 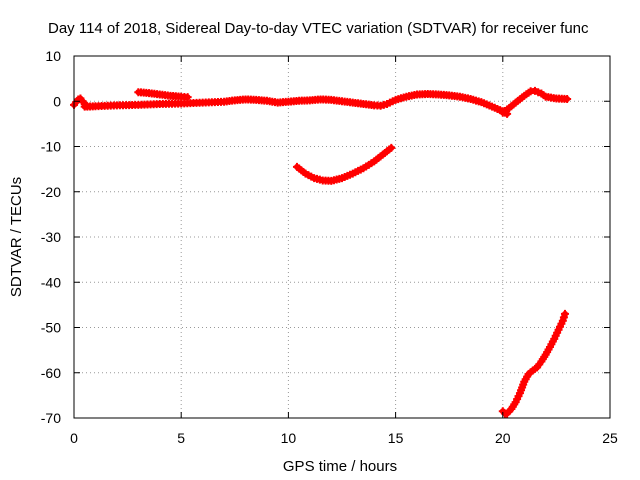 I want to click on series-track-e, so click(x=344, y=164).